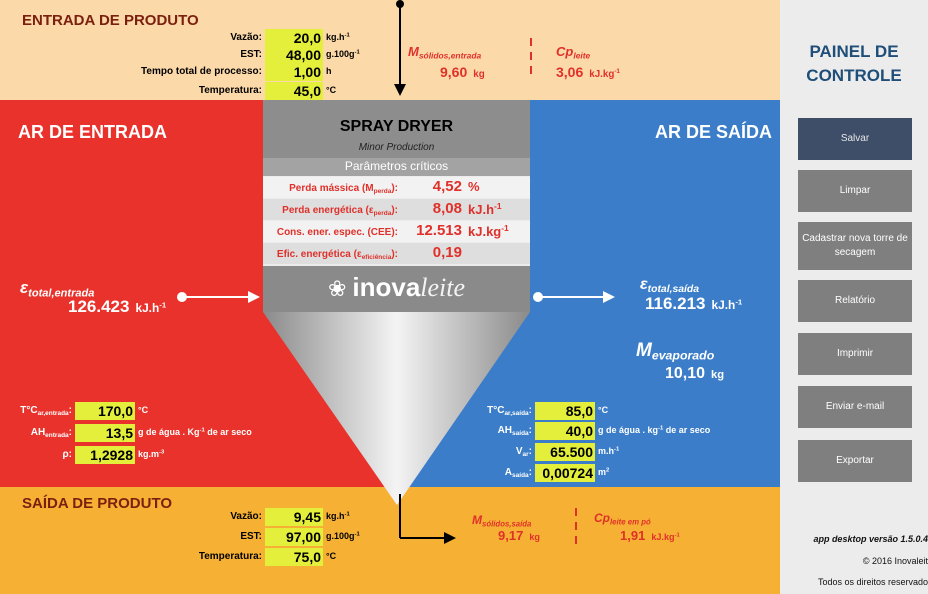 This screenshot has height=594, width=928. What do you see at coordinates (855, 354) in the screenshot?
I see `button: Imprimir` at bounding box center [855, 354].